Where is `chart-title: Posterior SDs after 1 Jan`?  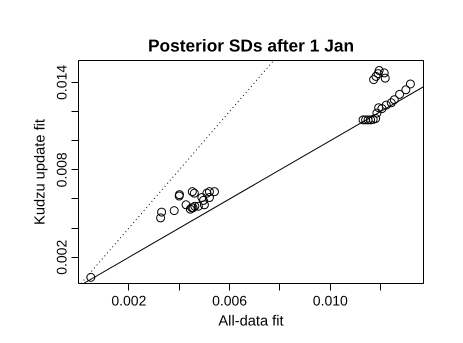 chart-title: Posterior SDs after 1 Jan is located at coordinates (251, 46).